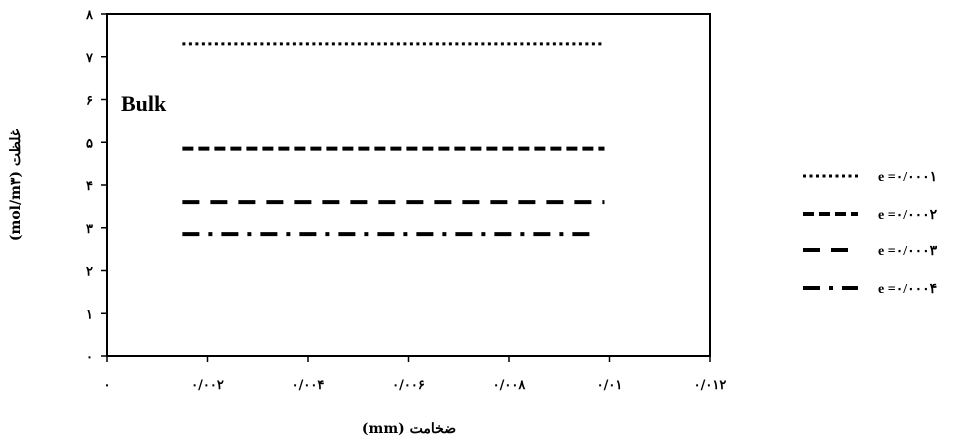 This screenshot has width=953, height=444. What do you see at coordinates (89, 186) in the screenshot?
I see `y-tick-label: ۴` at bounding box center [89, 186].